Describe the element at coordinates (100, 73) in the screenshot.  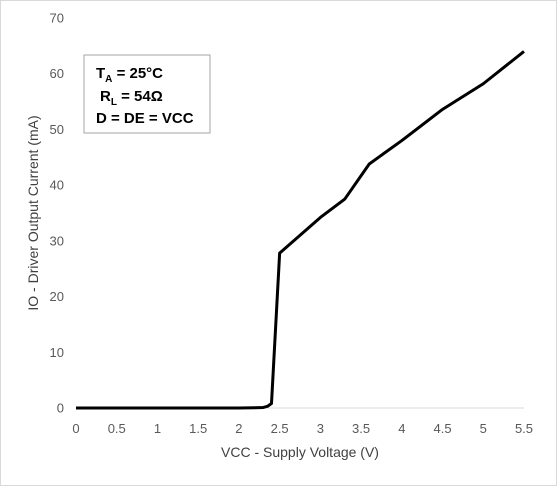
I see `annotation-temperature-symbol: T` at that location.